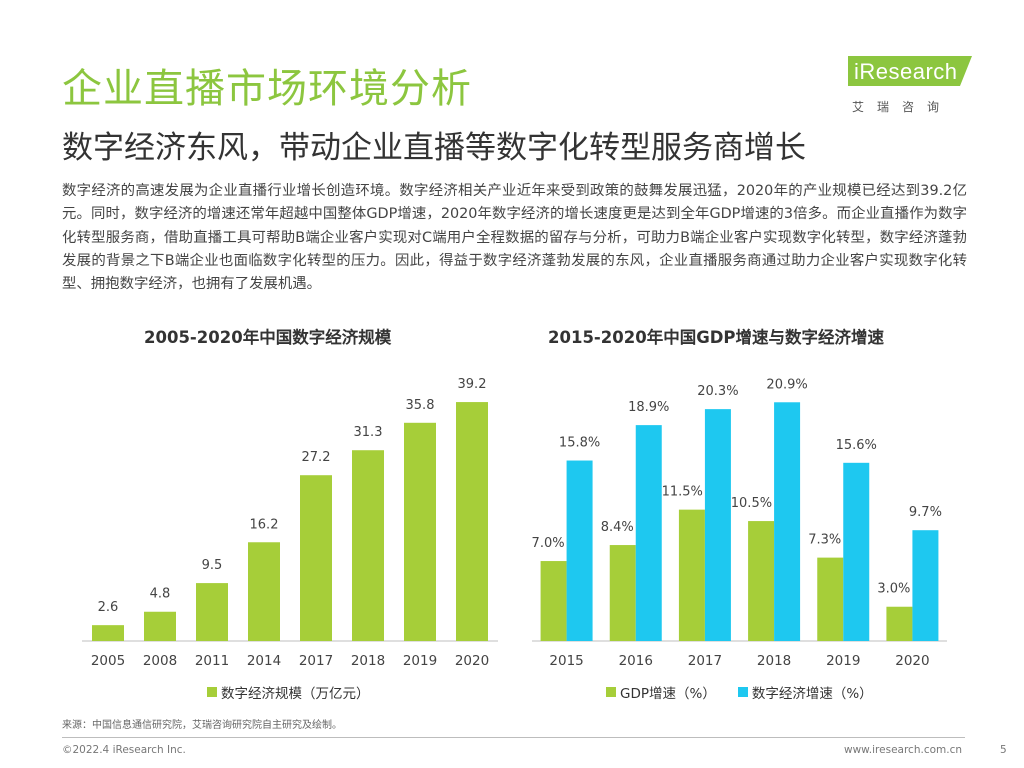 The image size is (1024, 768). I want to click on legend-label-scale: 数字经济规模（万亿元）, so click(295, 694).